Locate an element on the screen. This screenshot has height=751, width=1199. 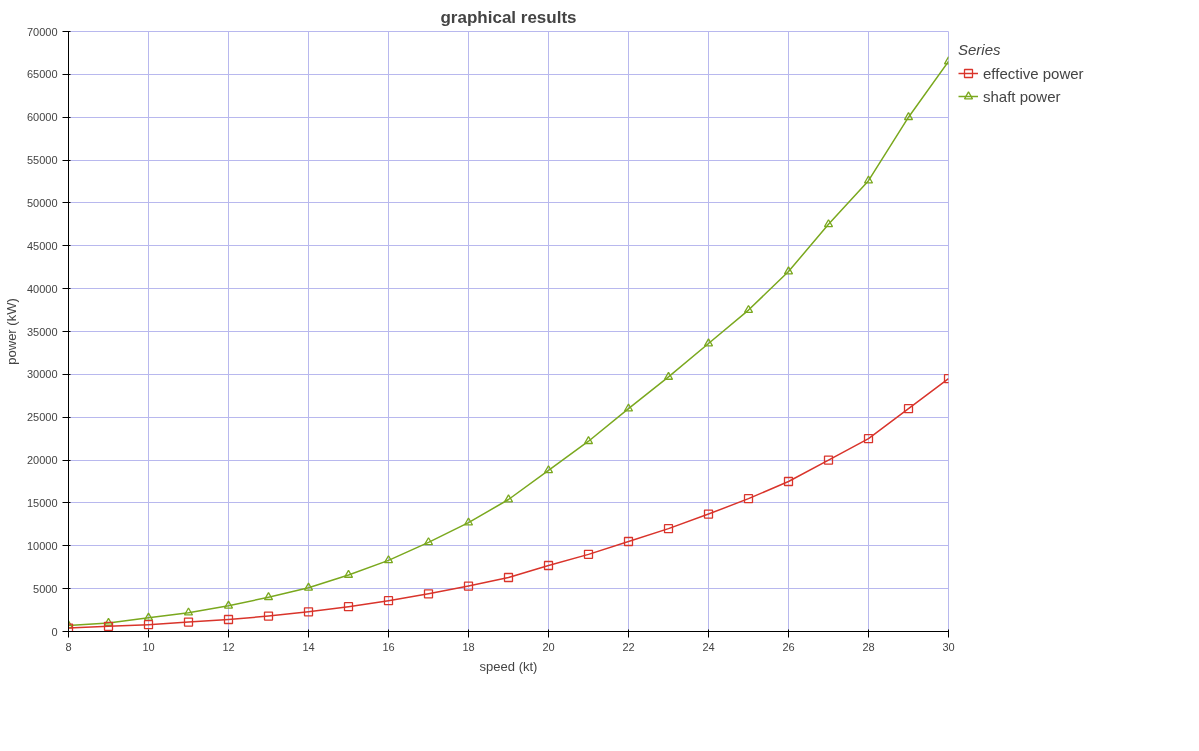
y-tick-label: 40000 is located at coordinates (42, 288).